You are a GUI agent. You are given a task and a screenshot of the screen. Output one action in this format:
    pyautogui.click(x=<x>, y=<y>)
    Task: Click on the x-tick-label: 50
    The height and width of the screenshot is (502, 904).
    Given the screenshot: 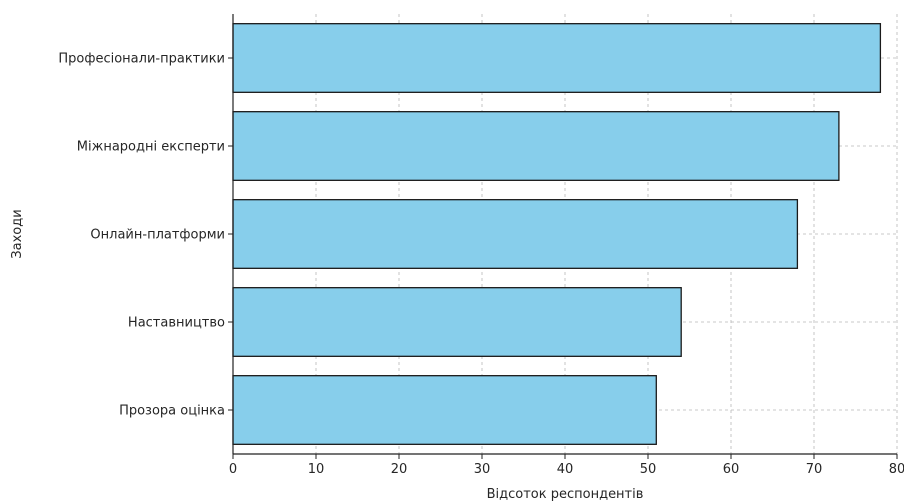 What is the action you would take?
    pyautogui.click(x=648, y=469)
    